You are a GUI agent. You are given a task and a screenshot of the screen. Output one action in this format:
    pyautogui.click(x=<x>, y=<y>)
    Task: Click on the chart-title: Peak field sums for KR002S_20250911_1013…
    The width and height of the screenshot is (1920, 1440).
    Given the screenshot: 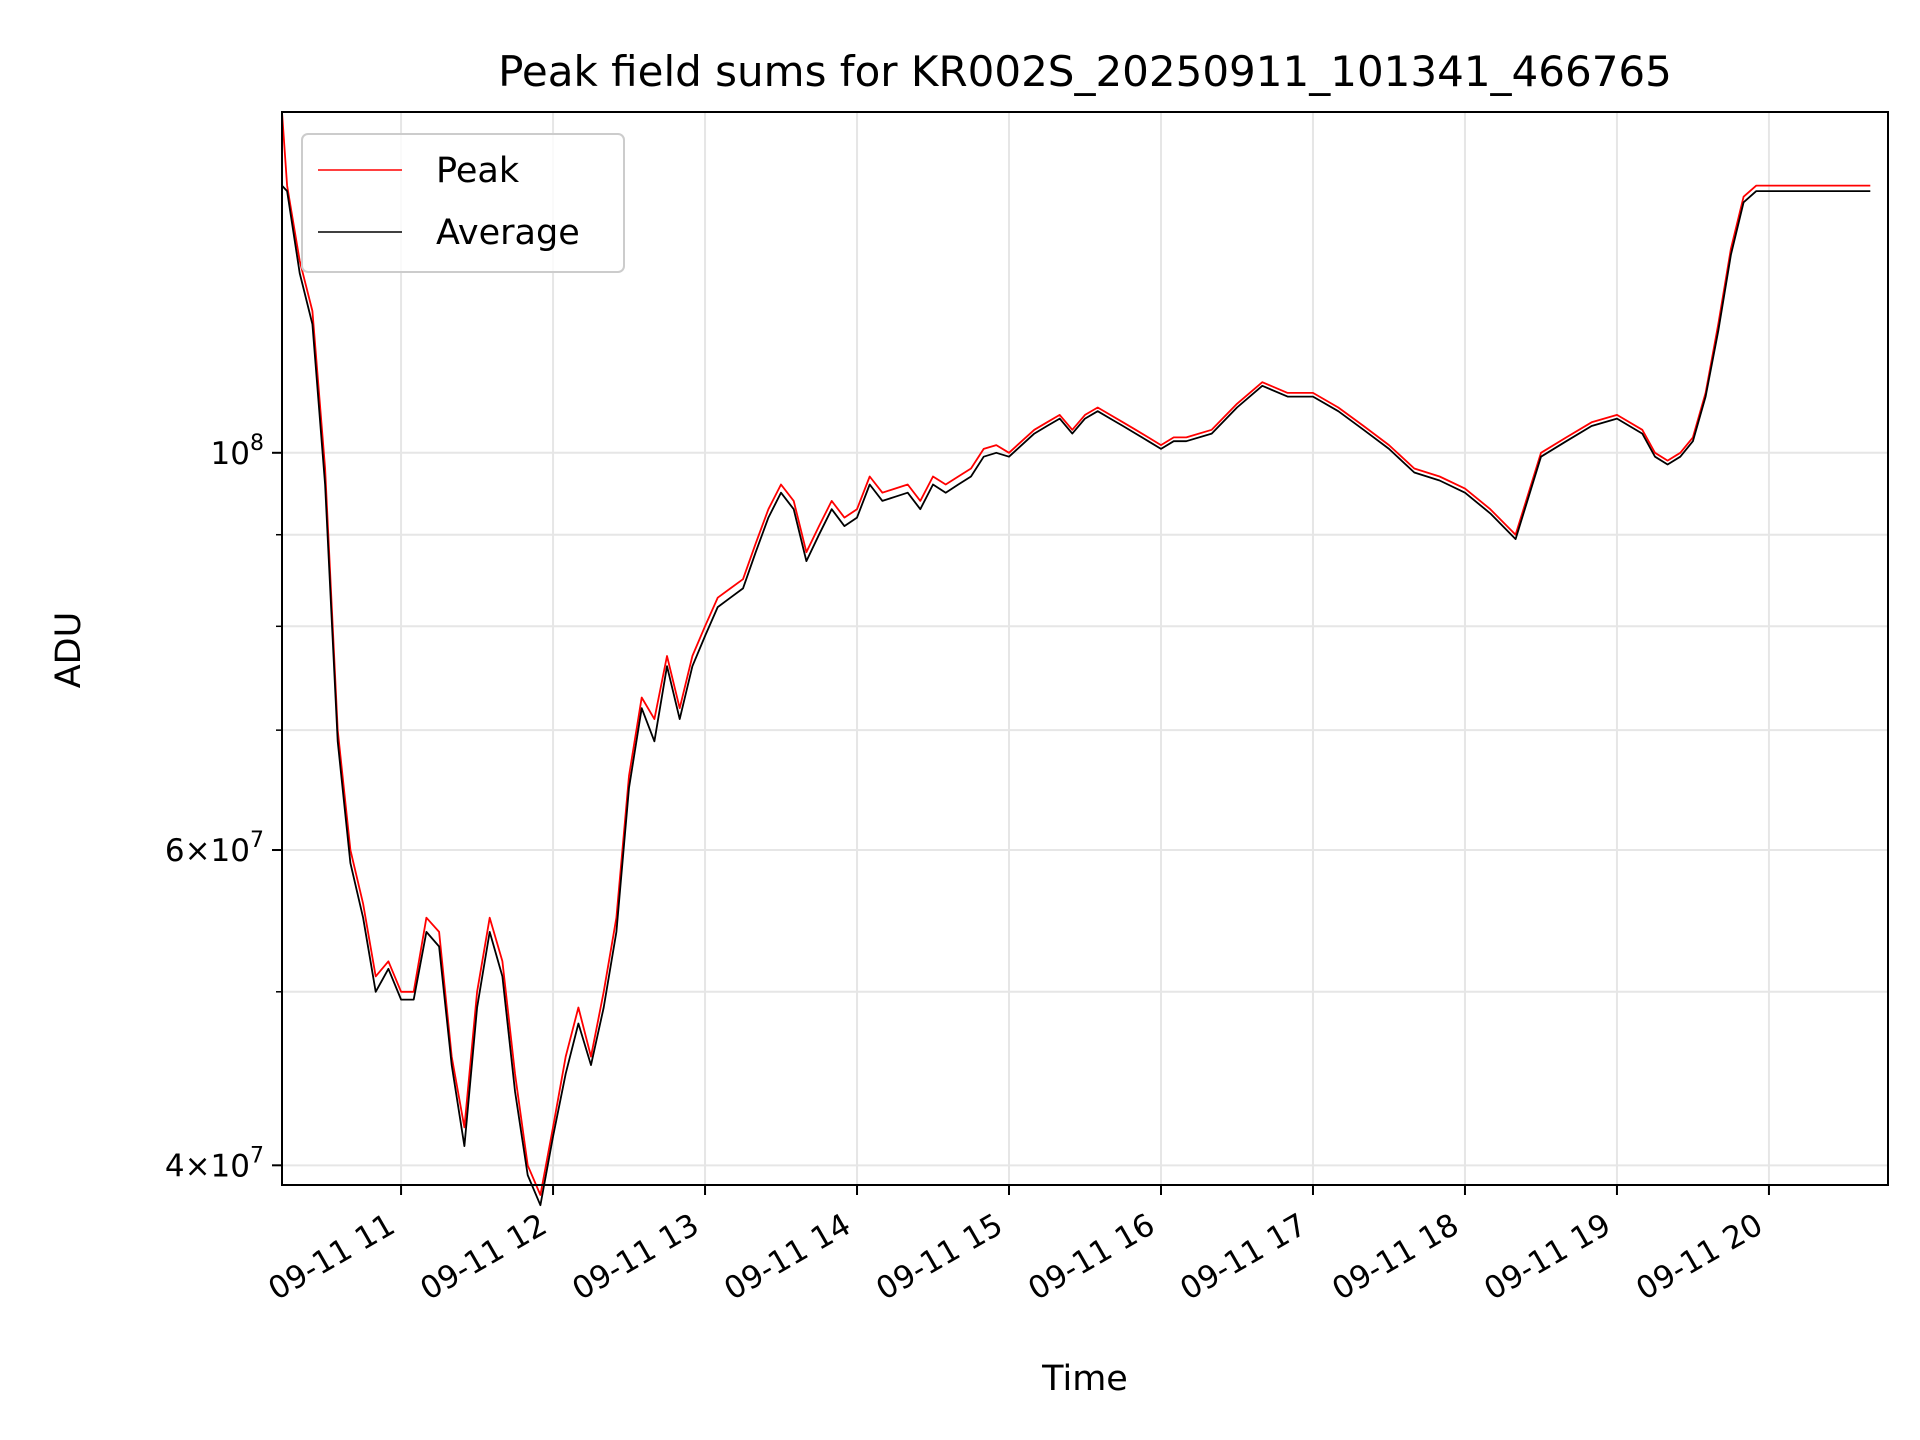 What is the action you would take?
    pyautogui.click(x=1085, y=71)
    